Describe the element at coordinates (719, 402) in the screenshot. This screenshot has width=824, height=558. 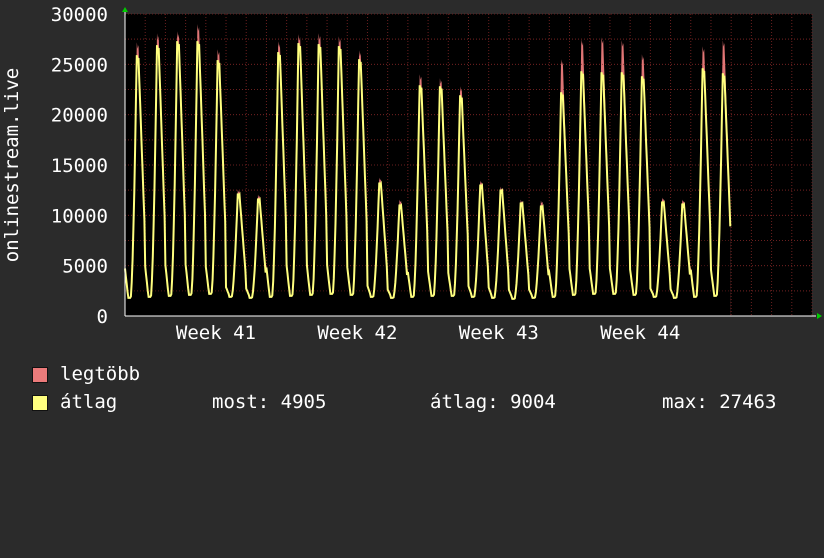
I see `stat-max: max: 27463` at that location.